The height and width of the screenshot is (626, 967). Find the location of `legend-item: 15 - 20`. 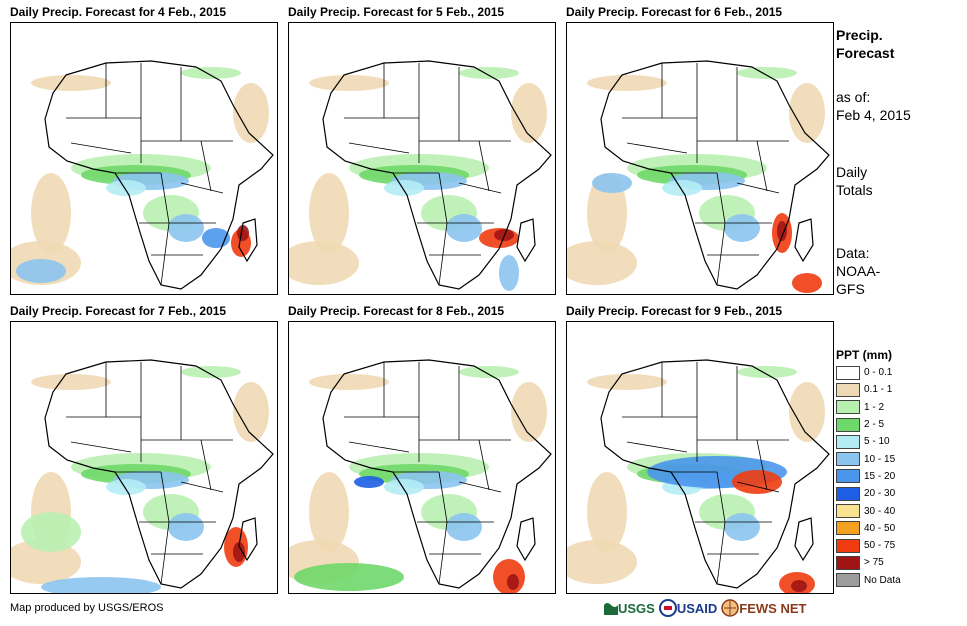

legend-item: 15 - 20 is located at coordinates (871, 476).